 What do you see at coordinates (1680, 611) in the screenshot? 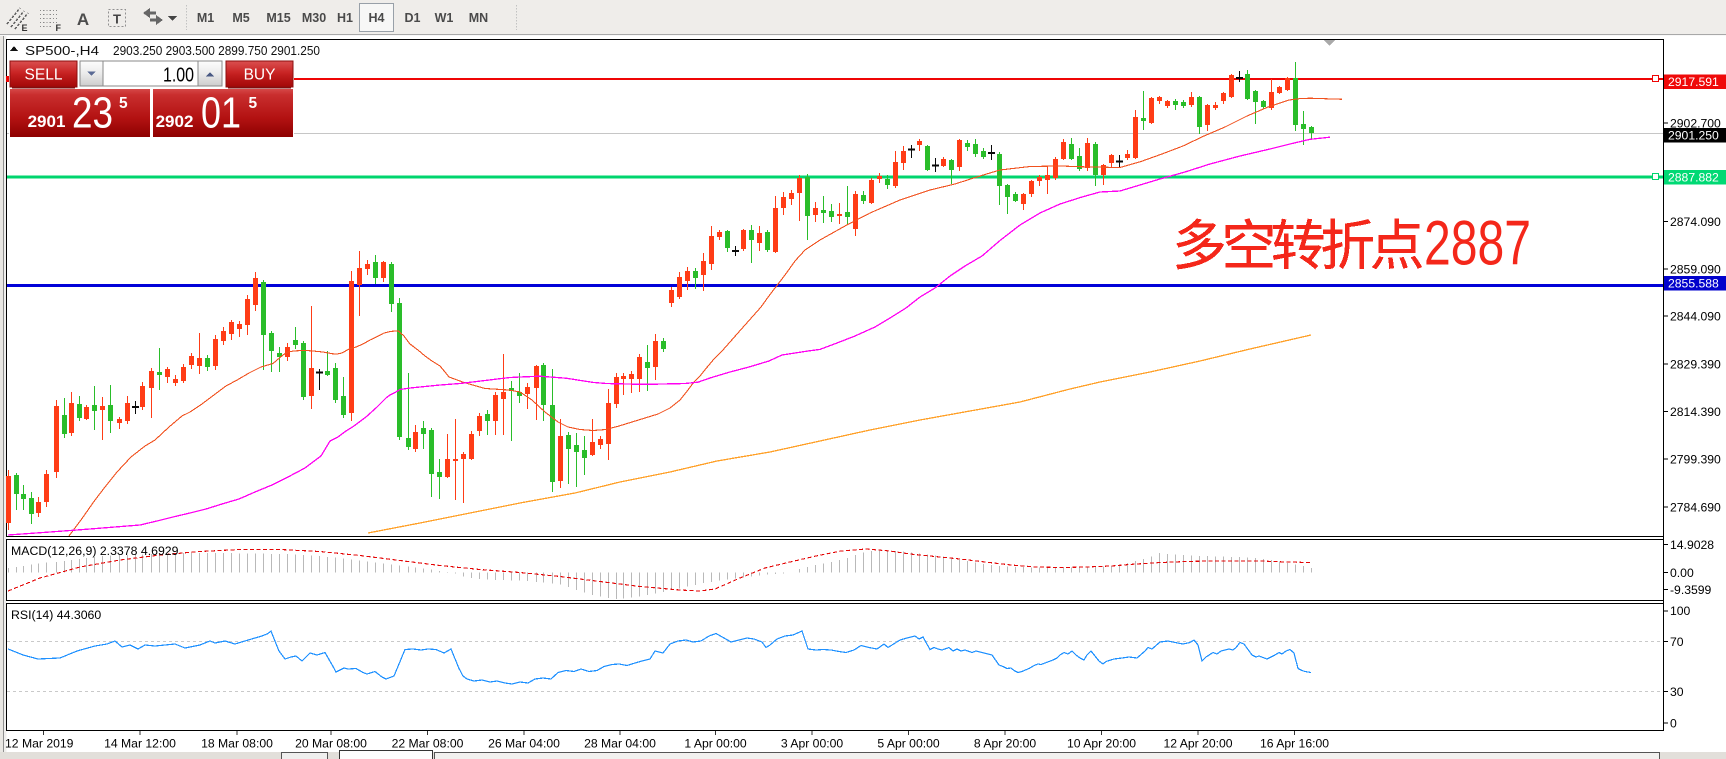
I see `svg-text: 100` at bounding box center [1680, 611].